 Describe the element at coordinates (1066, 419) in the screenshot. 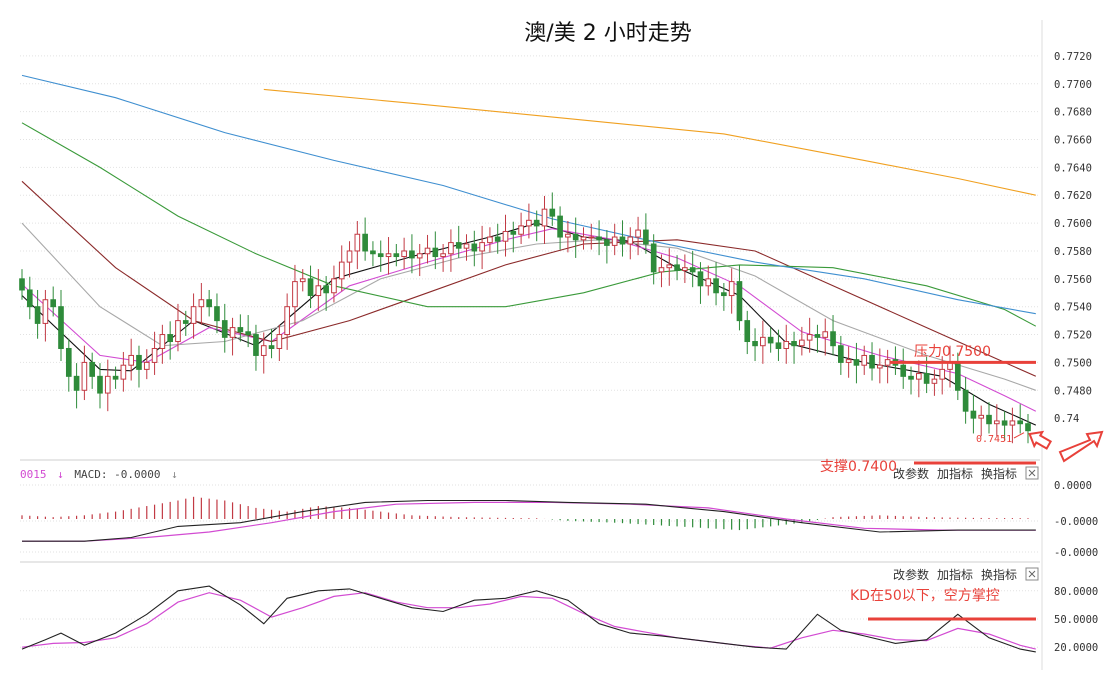

I see `price-tick-label: 0.74` at that location.